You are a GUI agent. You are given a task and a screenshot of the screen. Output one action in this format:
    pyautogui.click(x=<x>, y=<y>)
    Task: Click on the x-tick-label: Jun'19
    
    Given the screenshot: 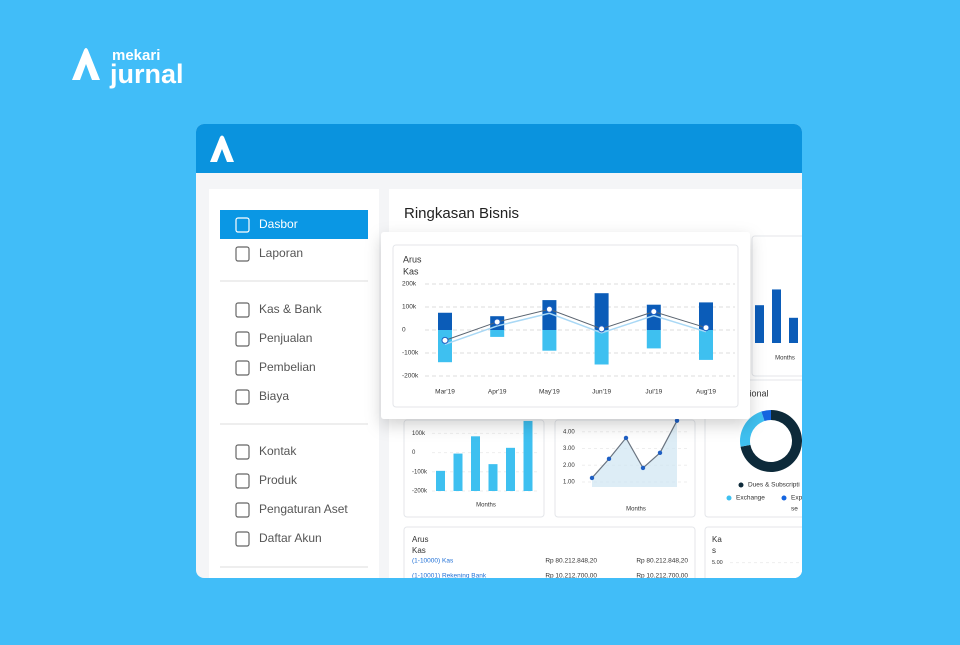 What is the action you would take?
    pyautogui.click(x=601, y=392)
    